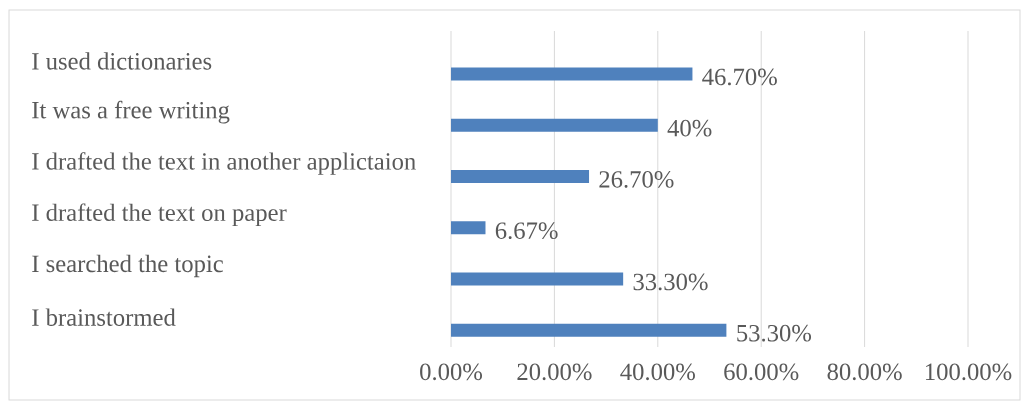 The width and height of the screenshot is (1027, 405). Describe the element at coordinates (554, 372) in the screenshot. I see `x-tick-label: 20.00%` at that location.